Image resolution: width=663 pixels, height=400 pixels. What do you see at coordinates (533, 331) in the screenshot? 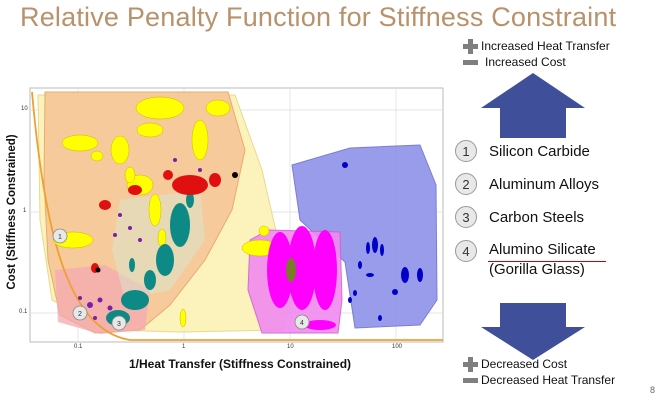
I see `down-arrow` at bounding box center [533, 331].